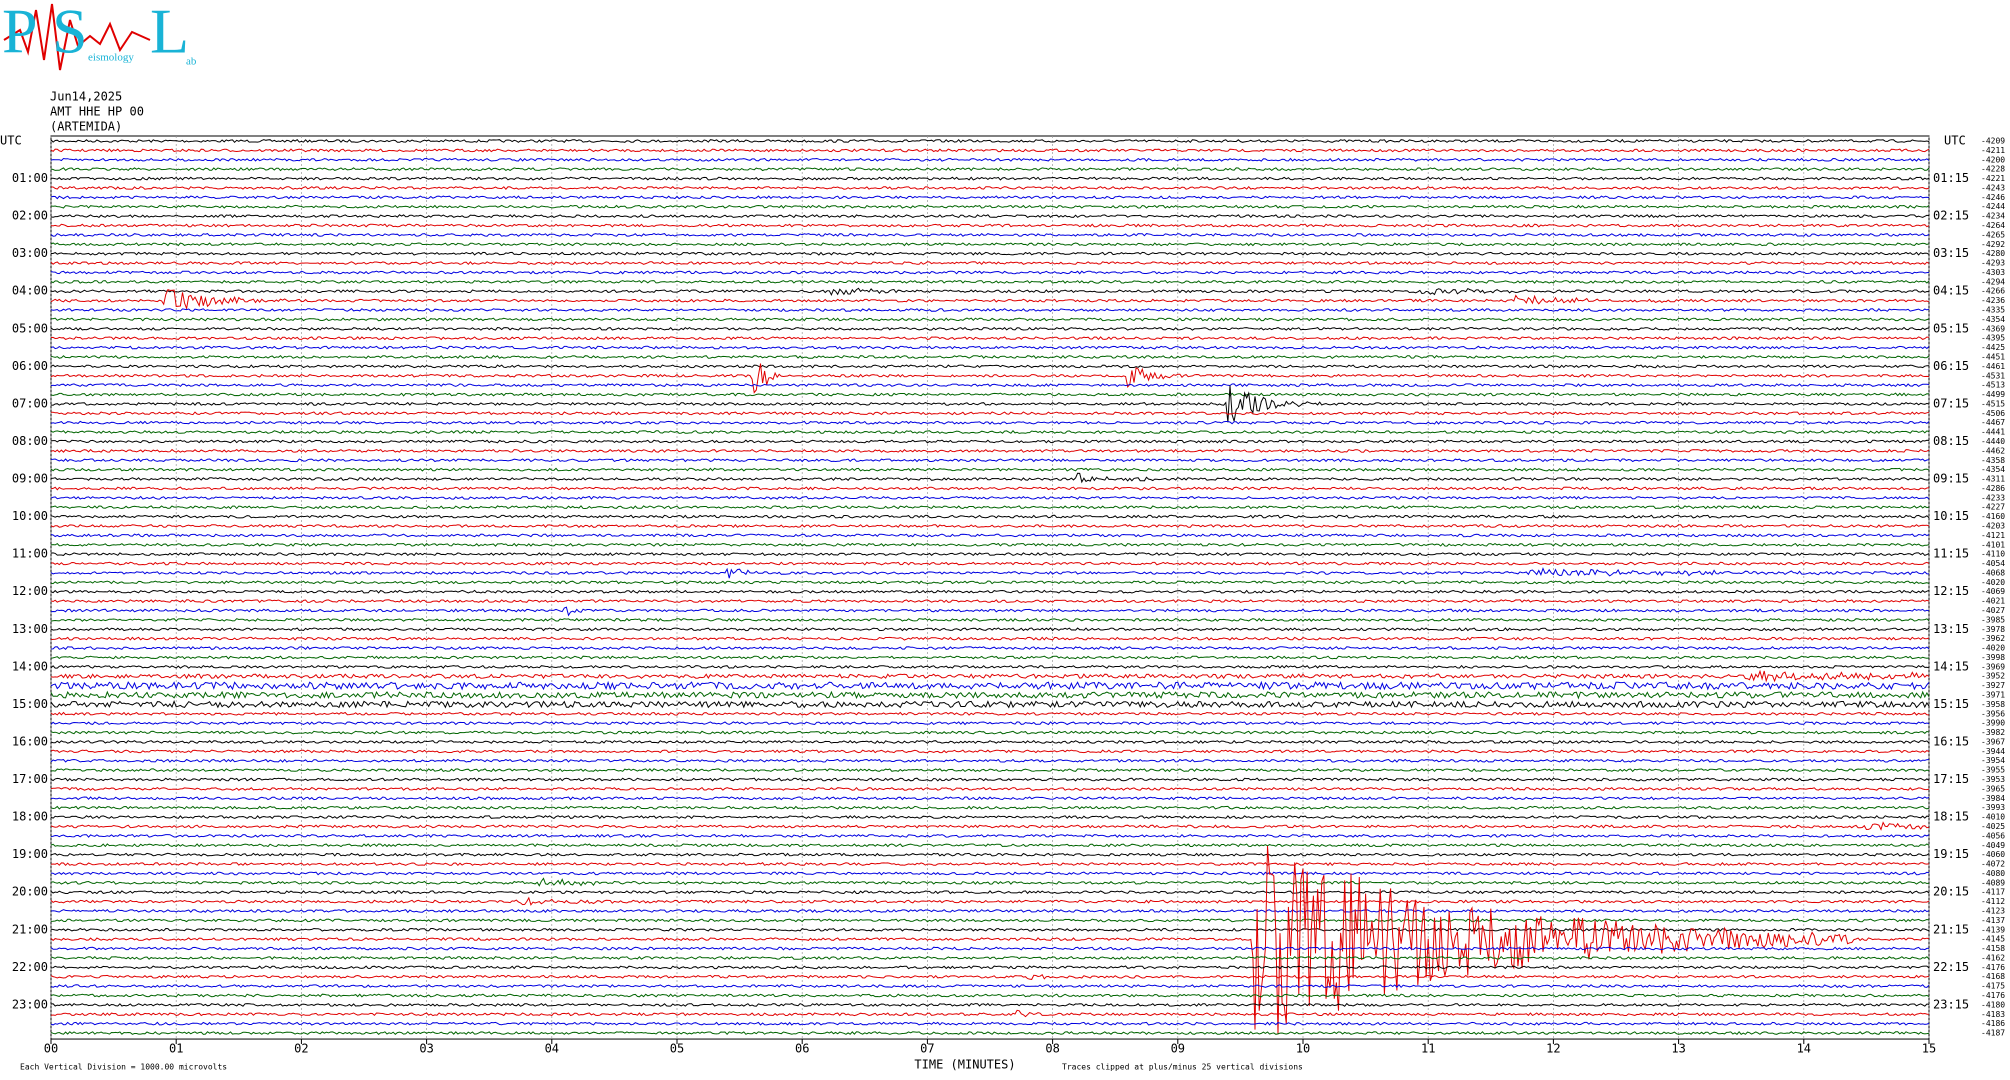 The height and width of the screenshot is (1080, 2010). I want to click on x-tick-label: 05, so click(677, 1049).